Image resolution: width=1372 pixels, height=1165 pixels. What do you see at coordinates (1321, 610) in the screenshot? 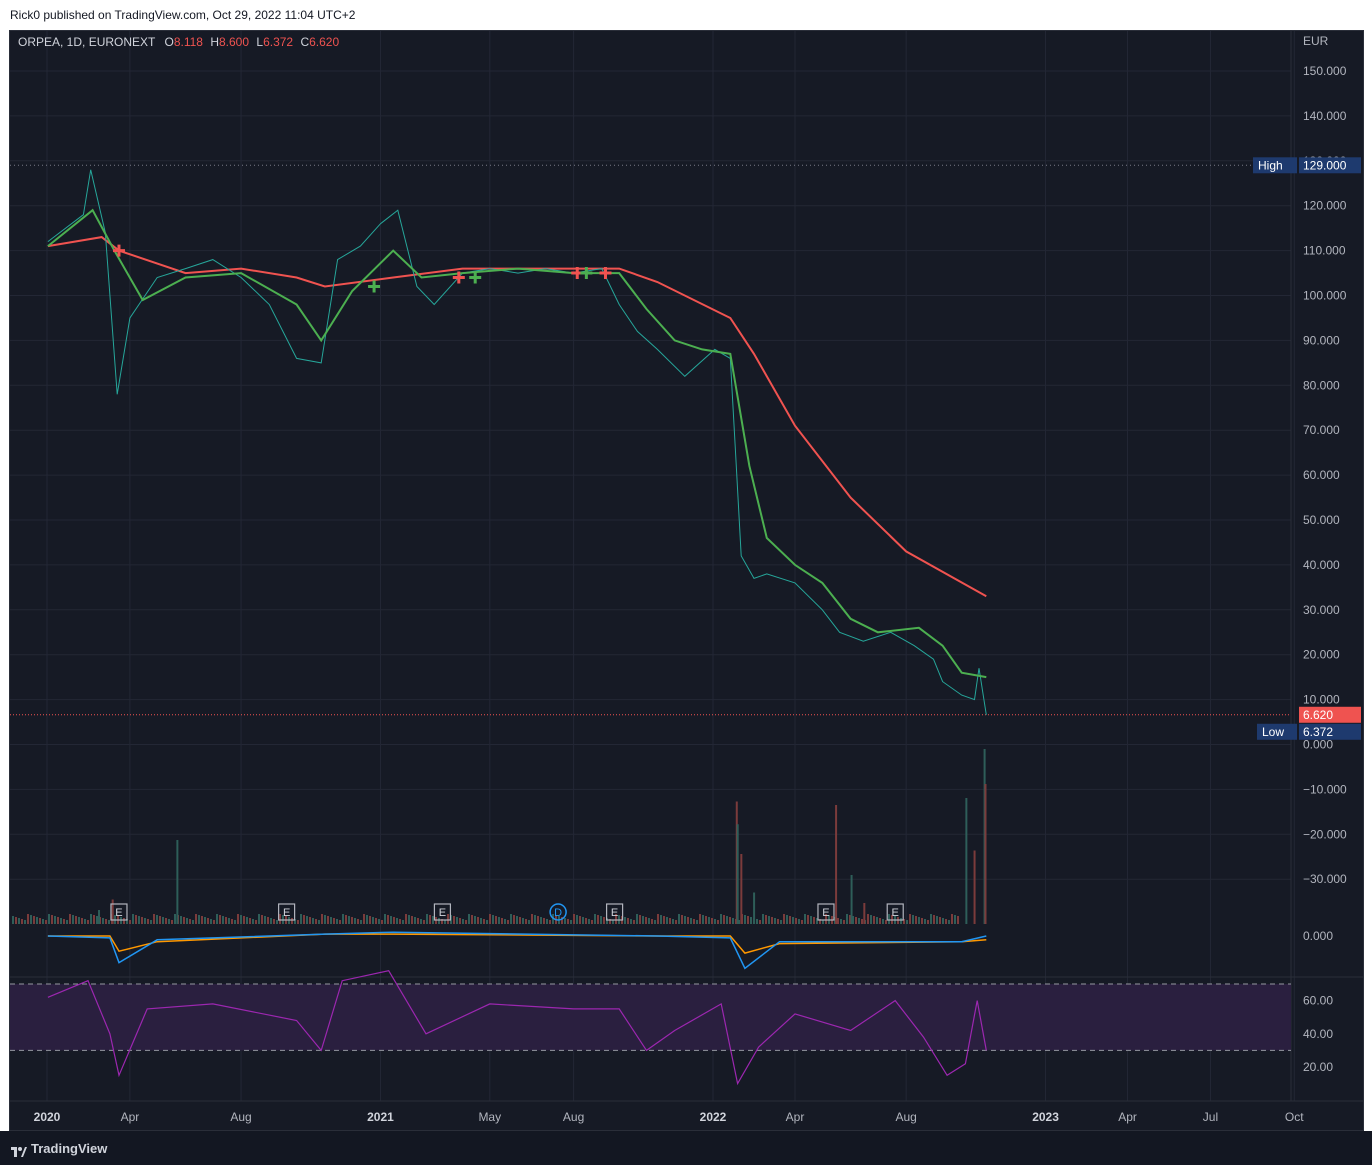
I see `price-tick-label: 30.000` at bounding box center [1321, 610].